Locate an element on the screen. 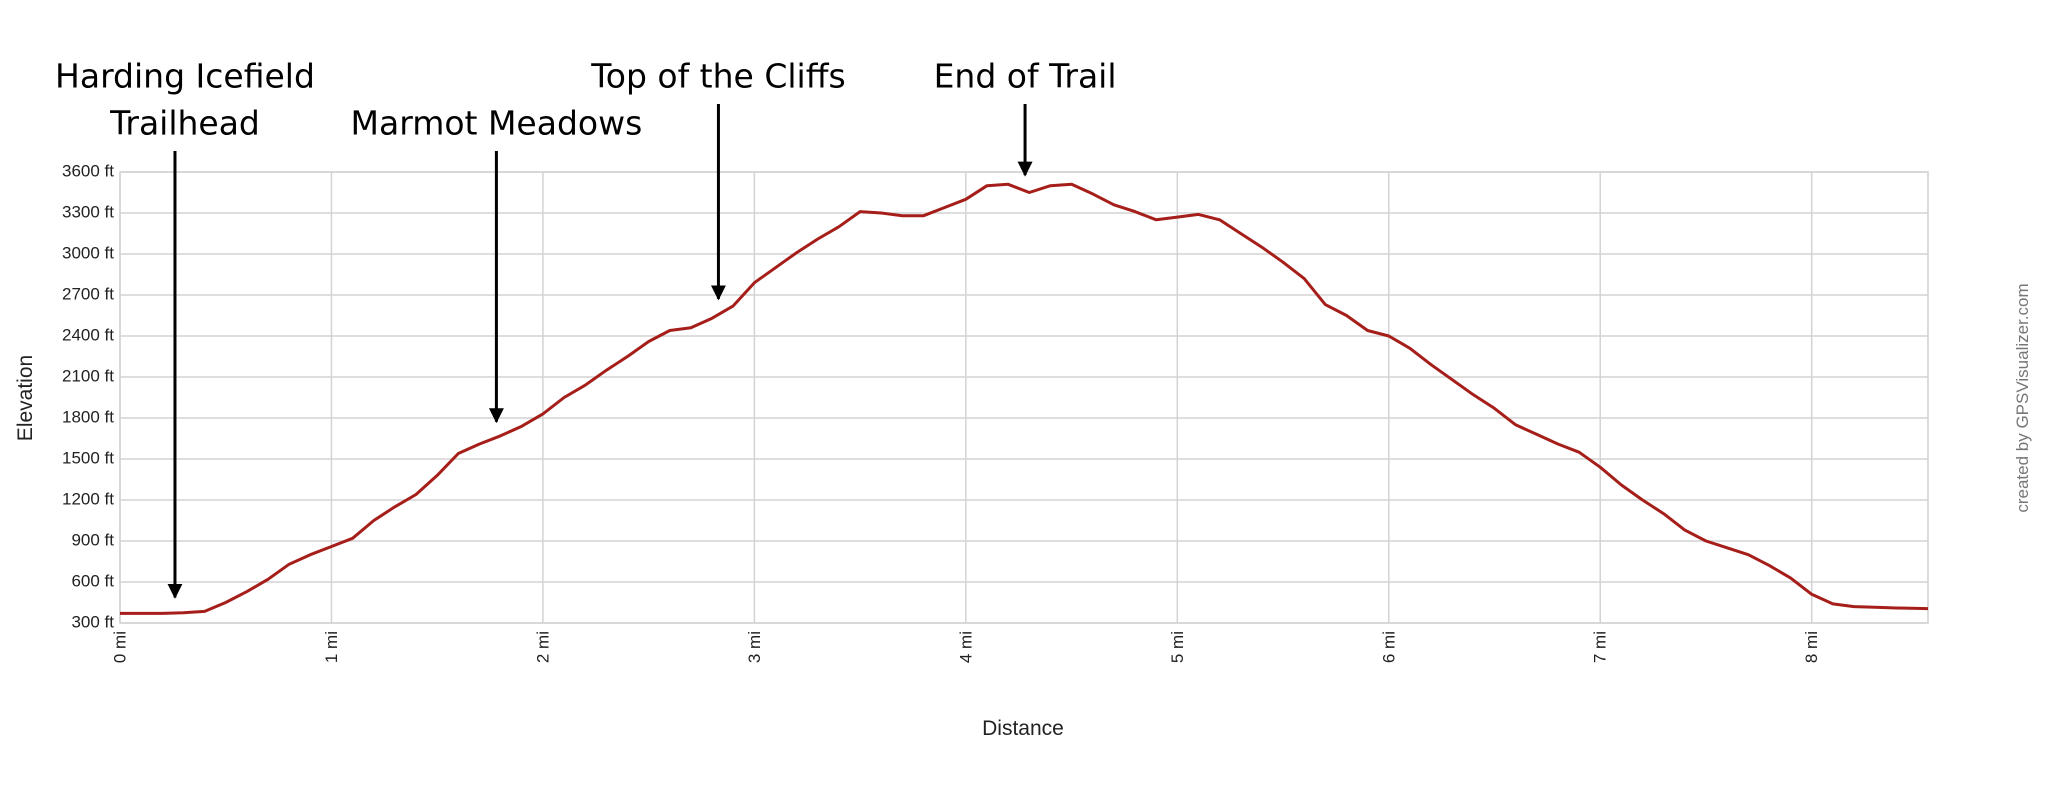  y-tick-label: 2100 ft is located at coordinates (88, 375).